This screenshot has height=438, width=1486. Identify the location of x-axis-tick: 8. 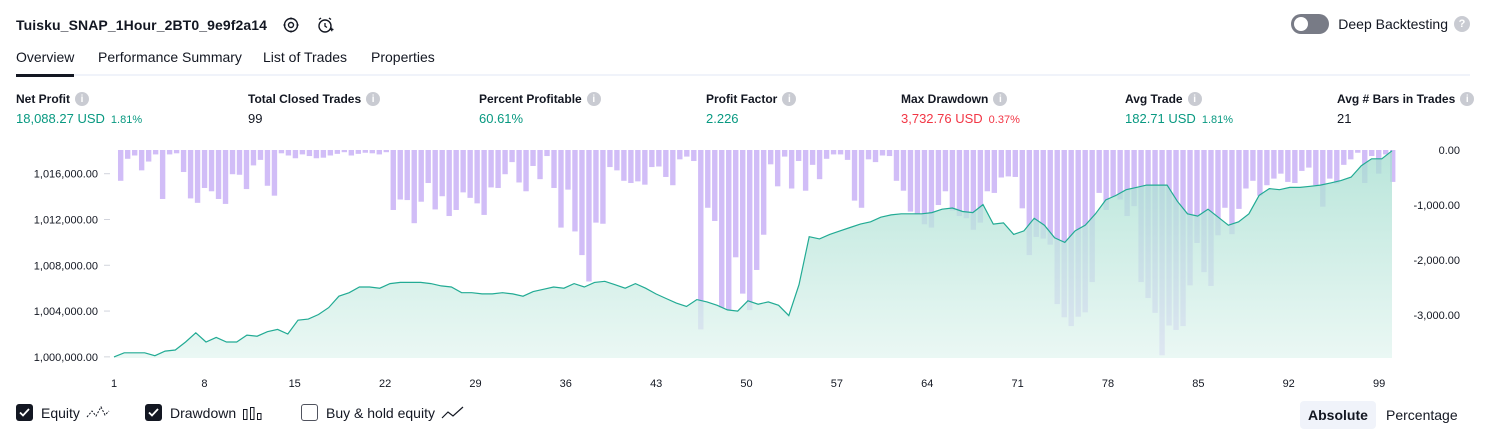
(204, 384).